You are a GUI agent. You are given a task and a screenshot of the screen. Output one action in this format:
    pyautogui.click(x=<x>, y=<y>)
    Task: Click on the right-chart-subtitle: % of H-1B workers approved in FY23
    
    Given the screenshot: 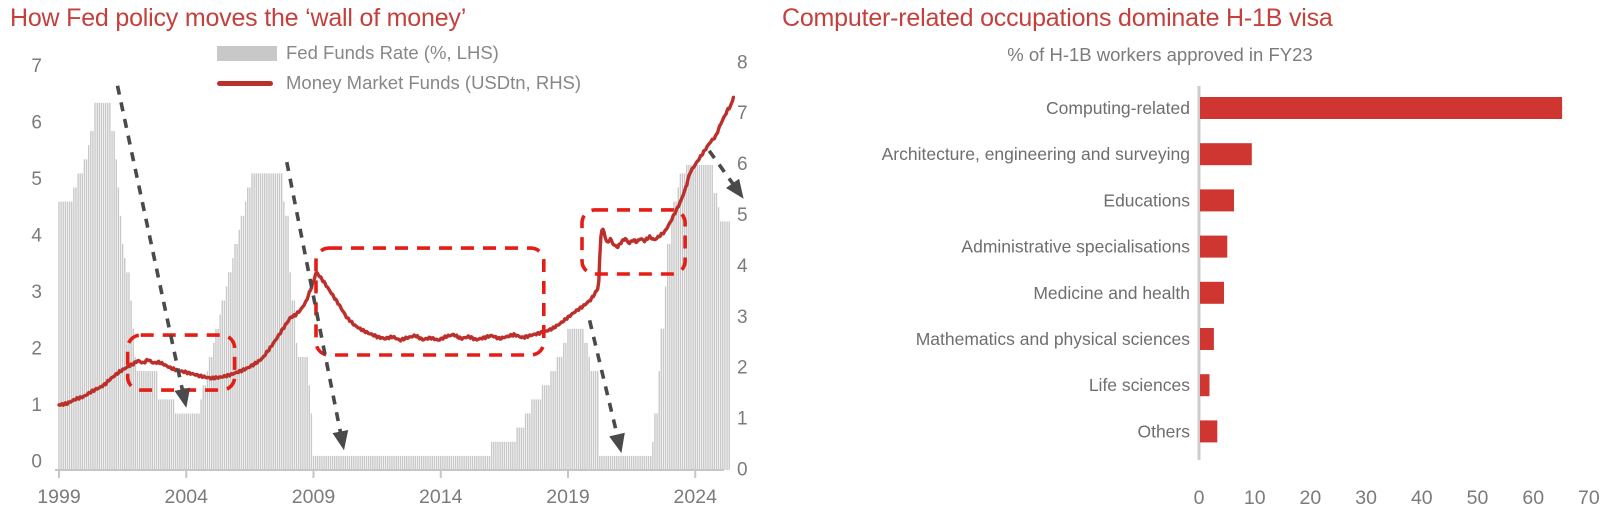 What is the action you would take?
    pyautogui.click(x=1160, y=54)
    